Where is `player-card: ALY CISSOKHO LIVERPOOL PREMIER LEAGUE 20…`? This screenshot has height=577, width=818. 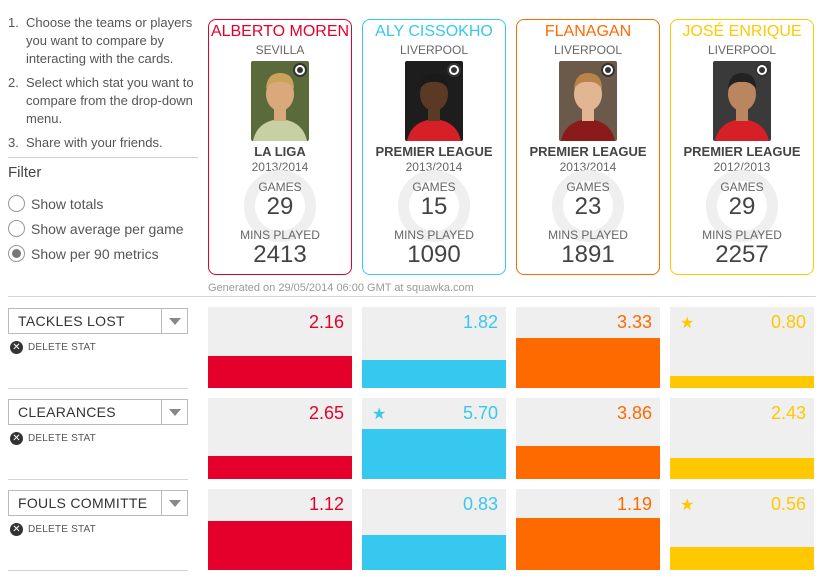 player-card: ALY CISSOKHO LIVERPOOL PREMIER LEAGUE 20… is located at coordinates (434, 147).